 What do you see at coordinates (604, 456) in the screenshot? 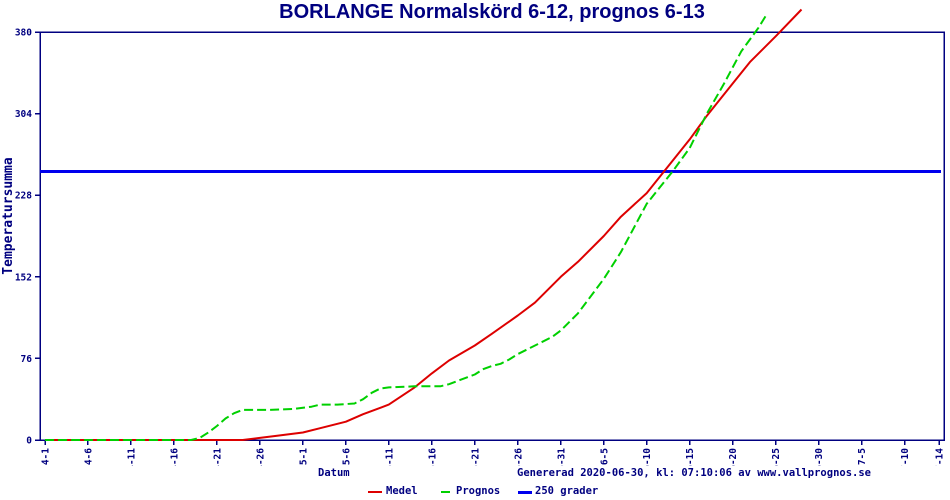
I see `x-tick-label: 6-5` at bounding box center [604, 456].